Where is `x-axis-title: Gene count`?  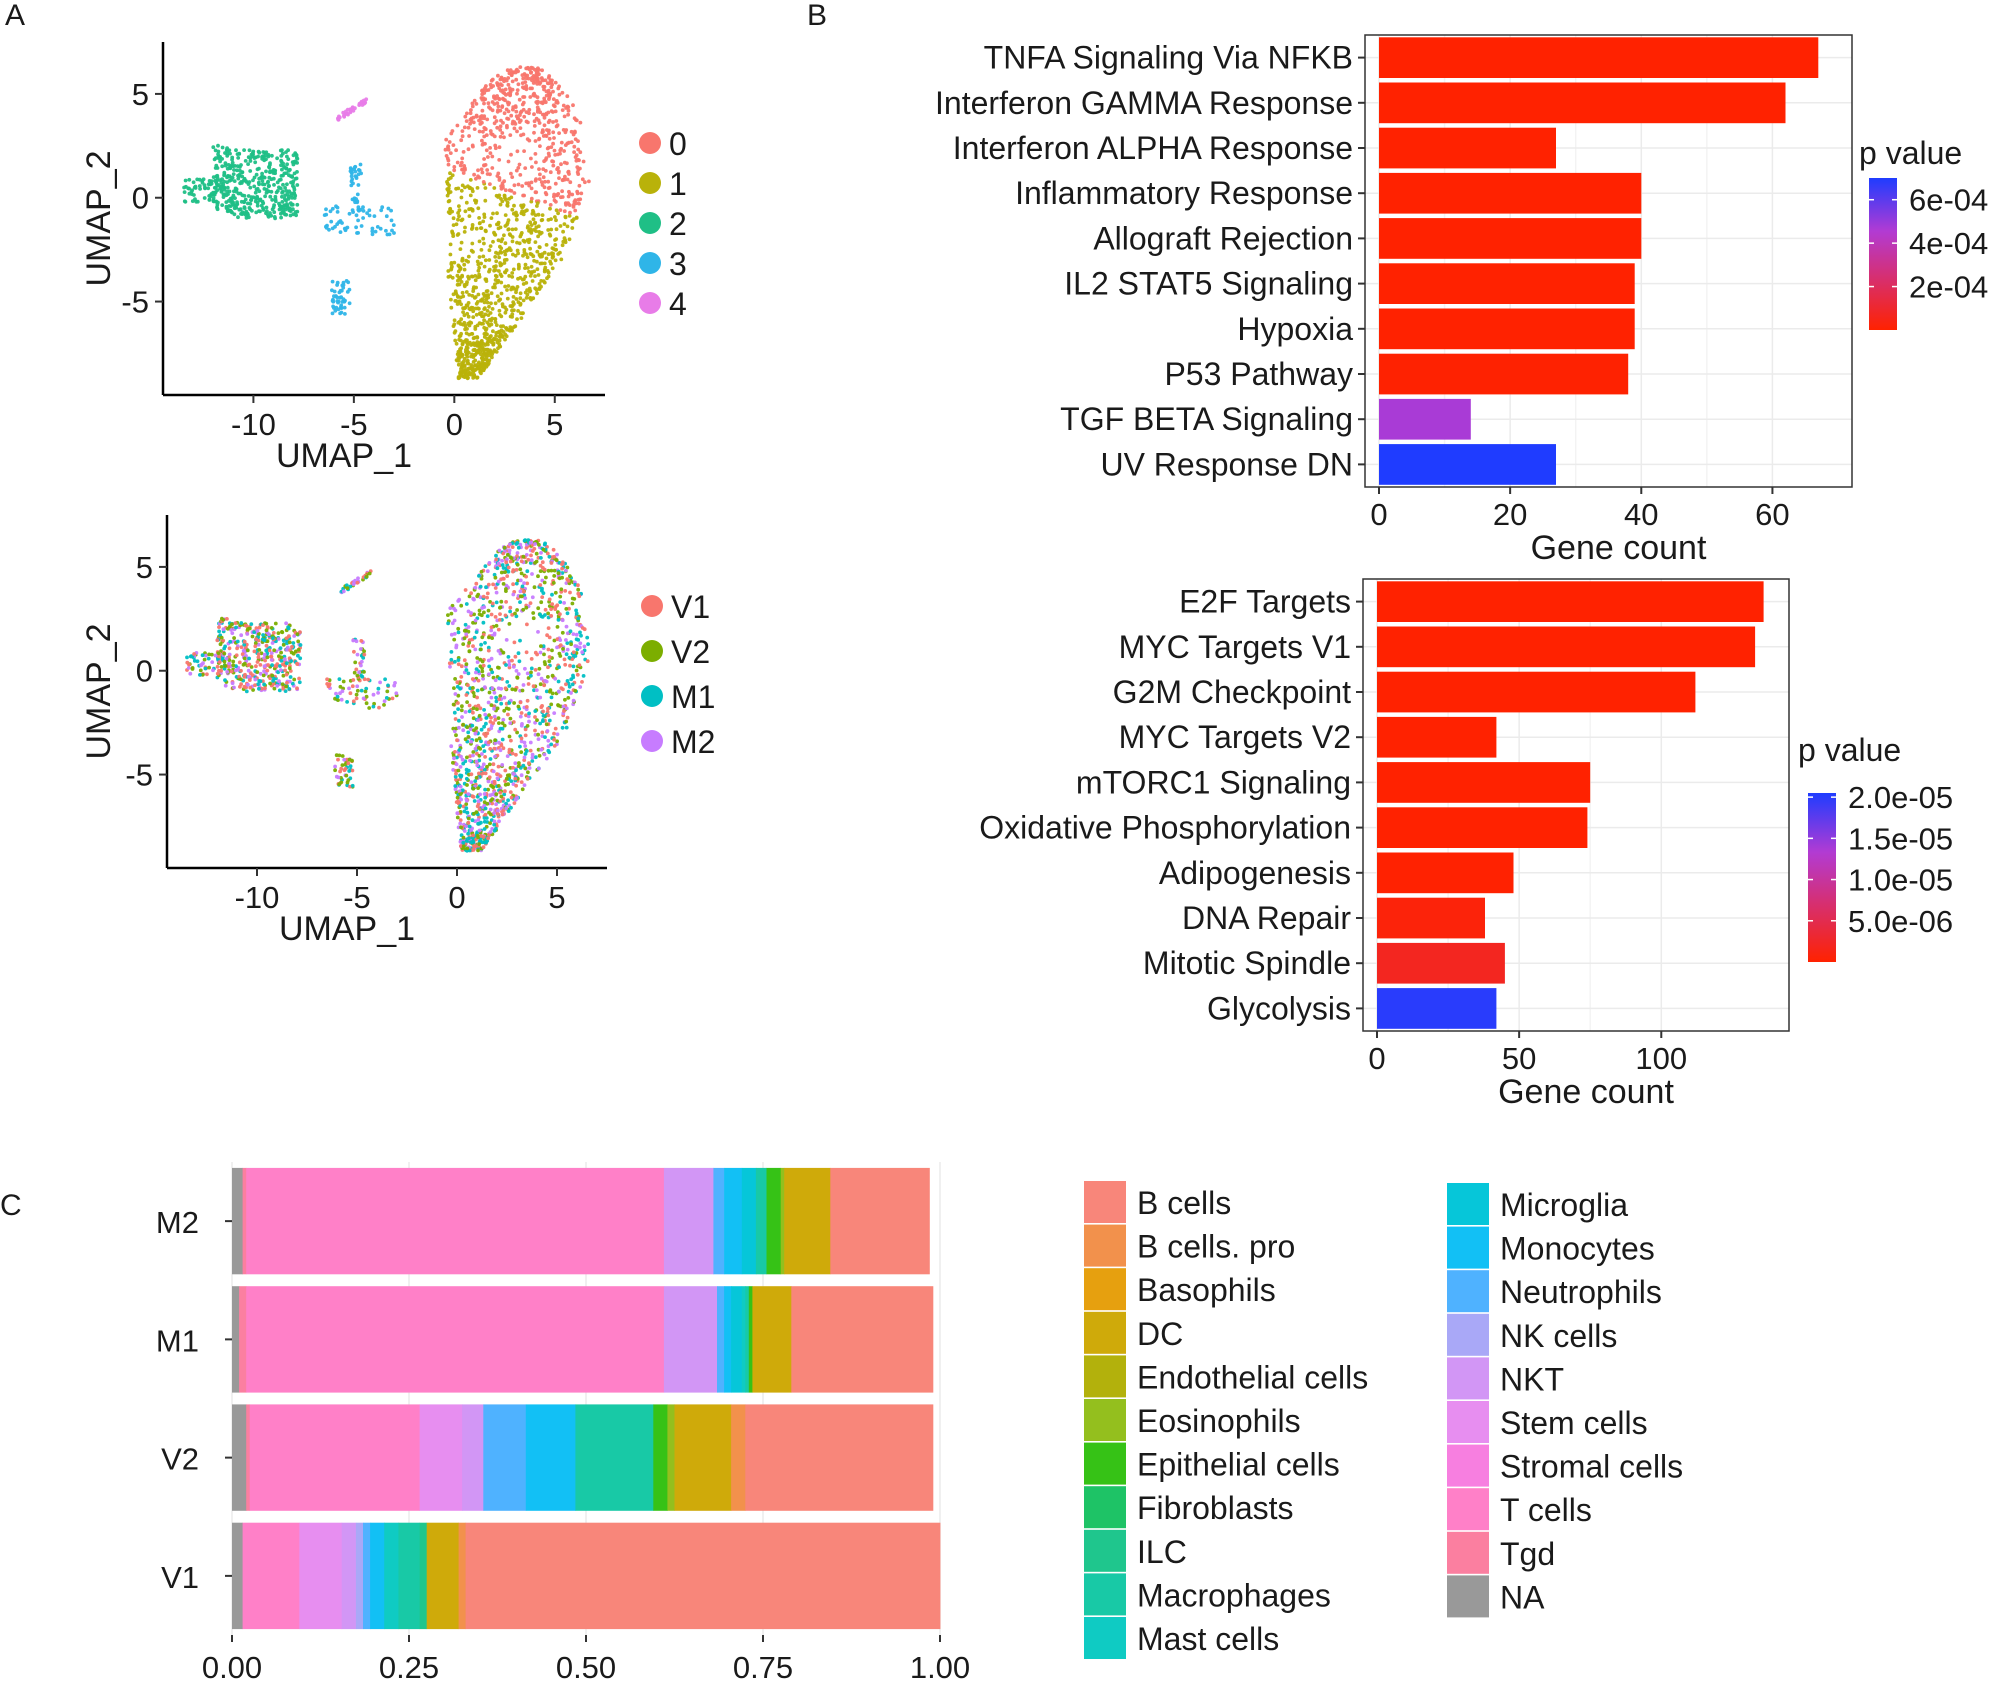
x-axis-title: Gene count is located at coordinates (1619, 548).